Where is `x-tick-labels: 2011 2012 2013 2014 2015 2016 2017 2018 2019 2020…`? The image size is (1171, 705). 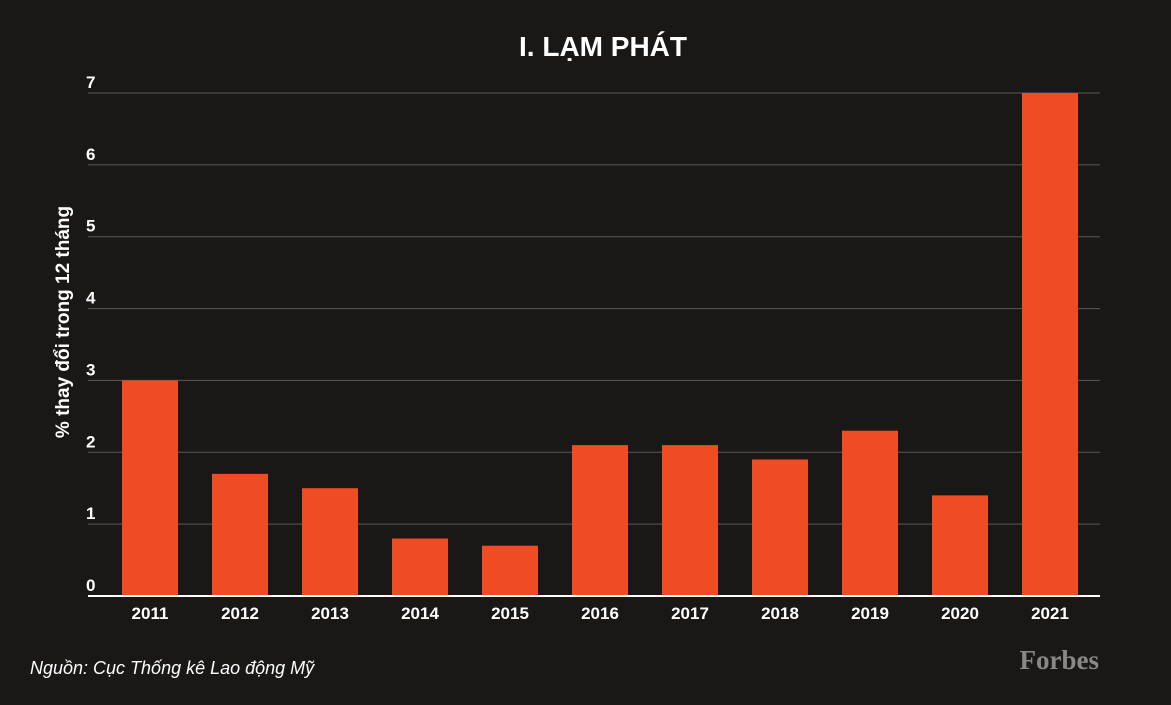 x-tick-labels: 2011 2012 2013 2014 2015 2016 2017 2018 2019 2020… is located at coordinates (600, 613).